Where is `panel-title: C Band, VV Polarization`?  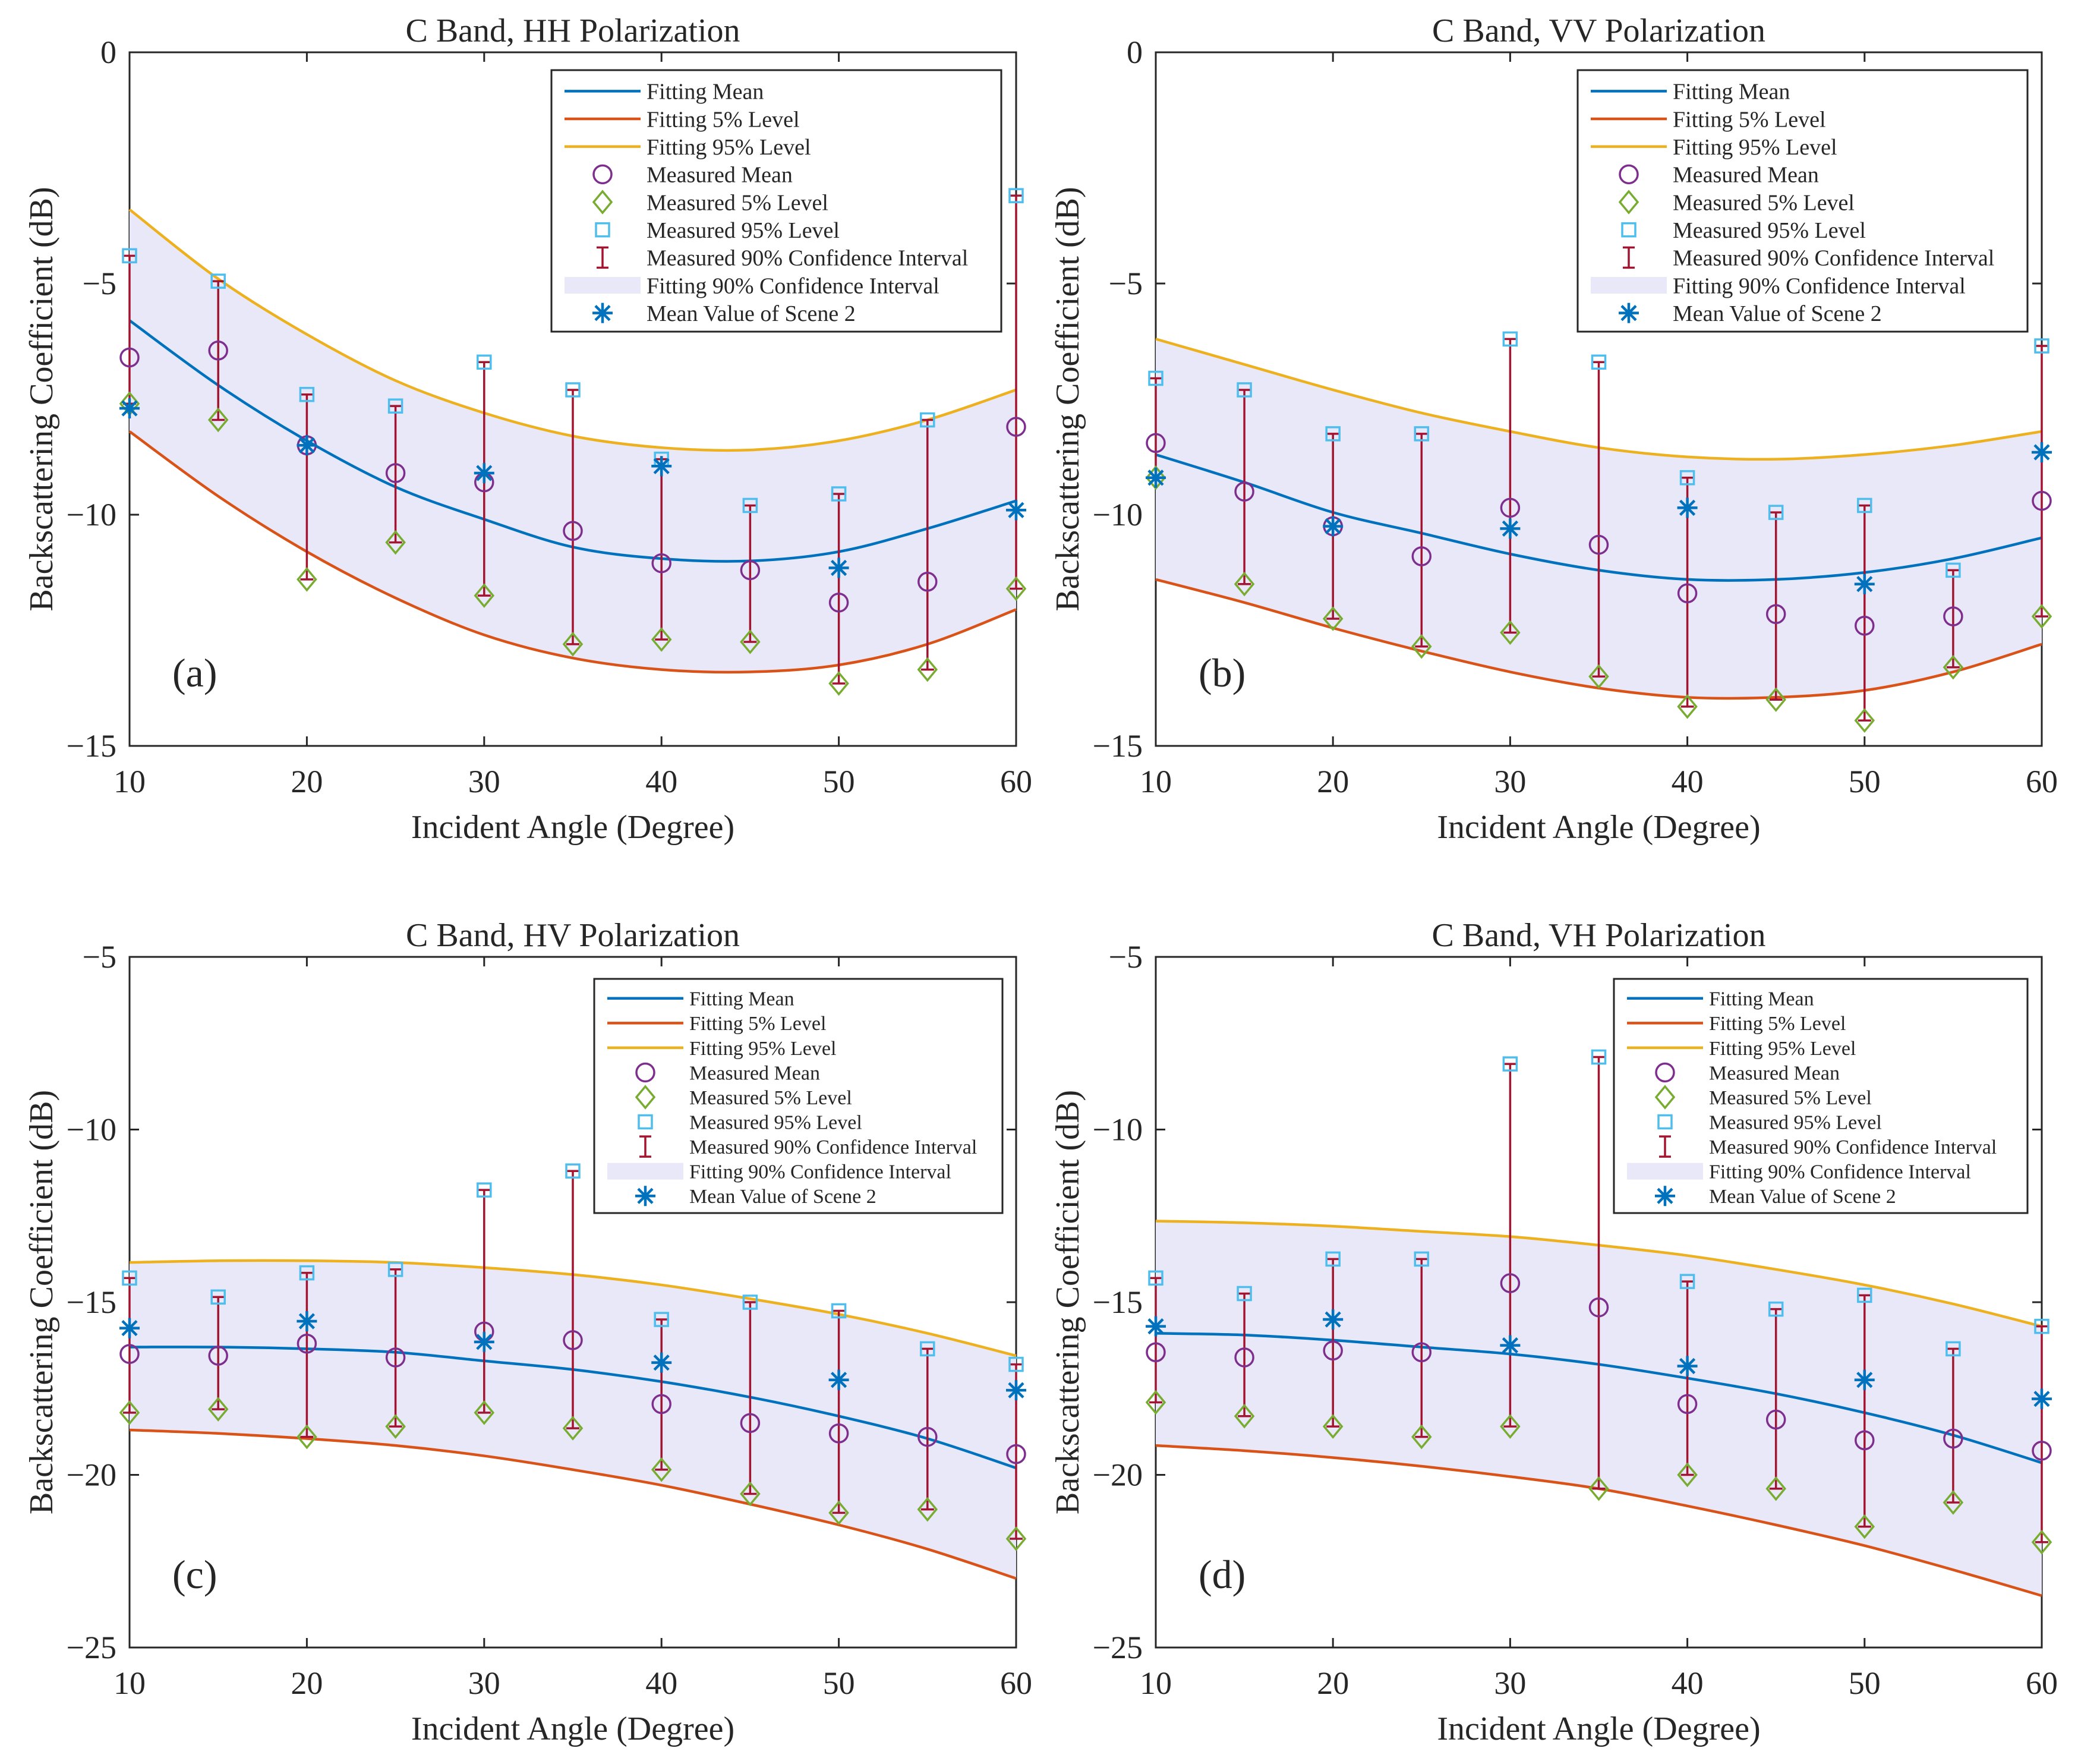
panel-title: C Band, VV Polarization is located at coordinates (1599, 30).